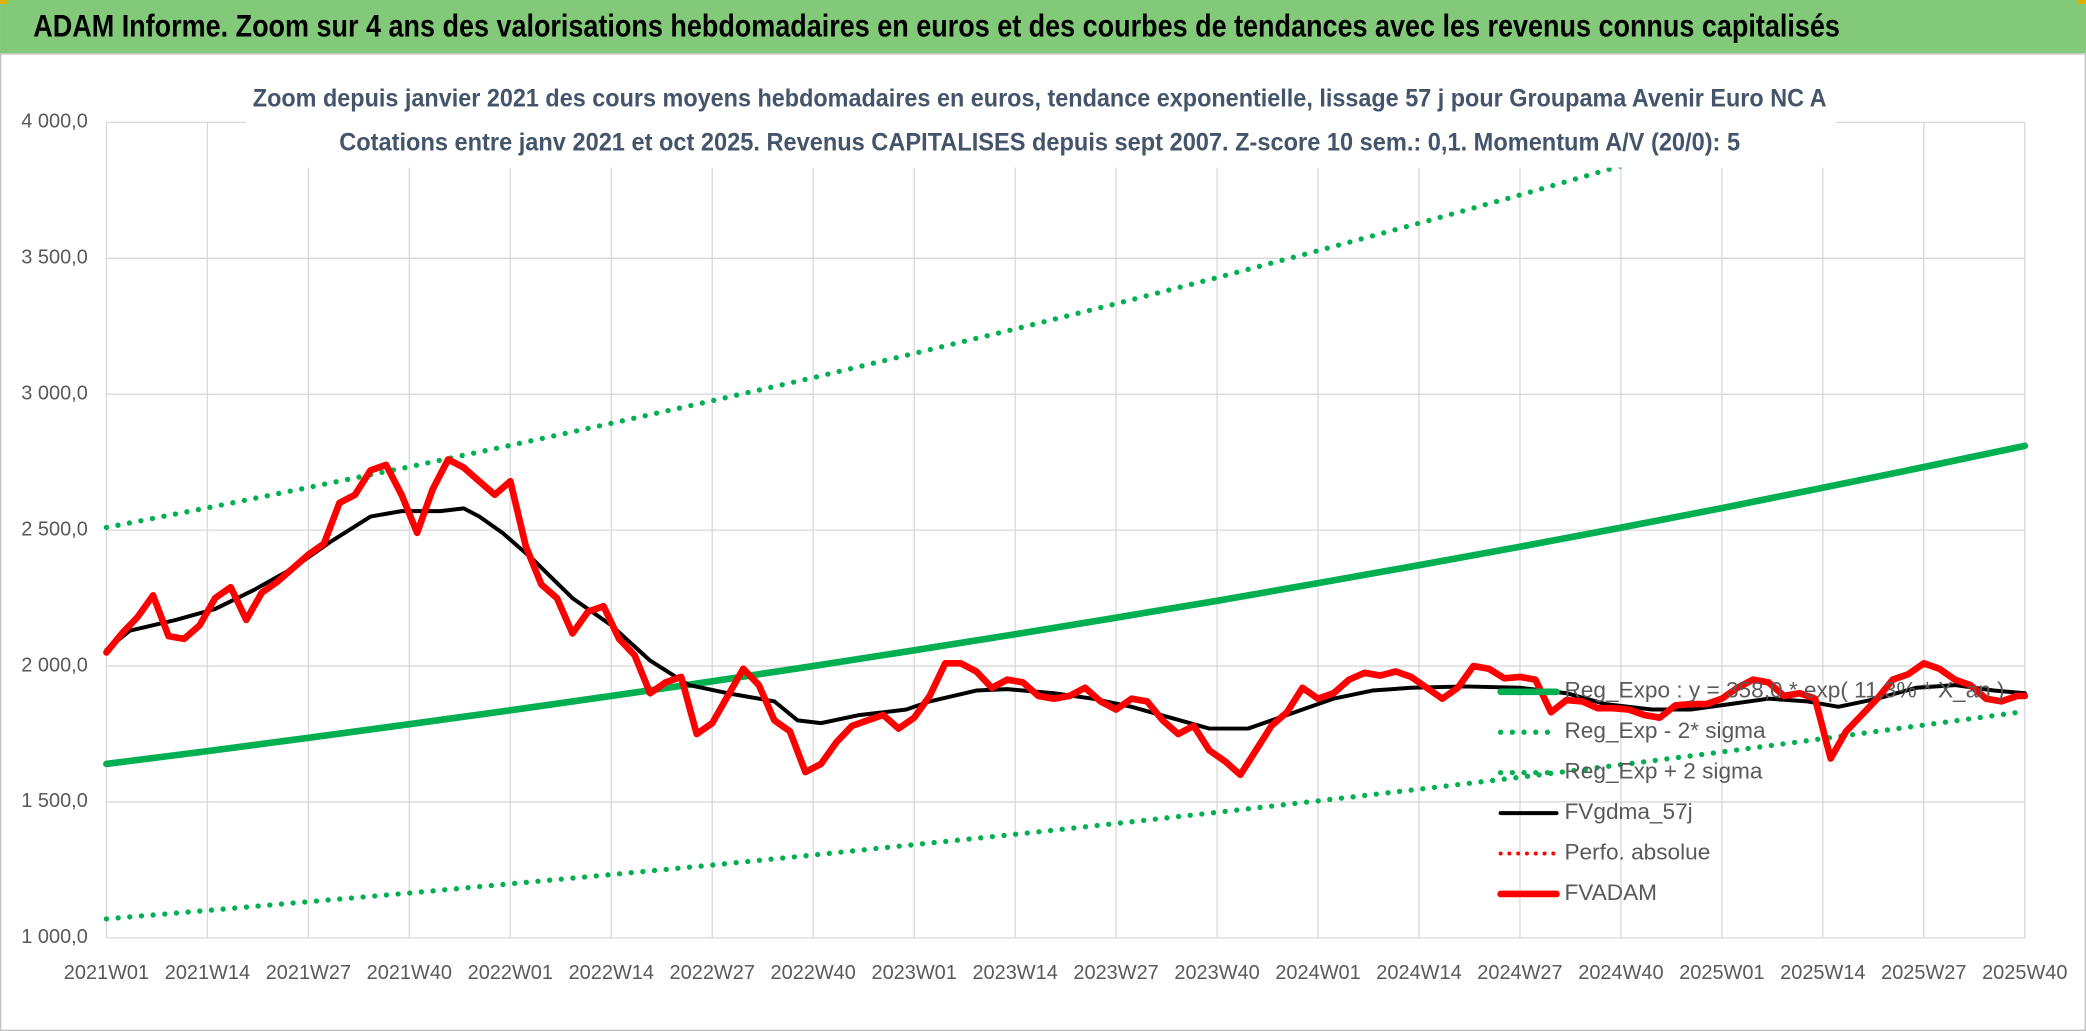 This screenshot has width=2086, height=1031. Describe the element at coordinates (409, 973) in the screenshot. I see `x-tick-label: 2021W40` at that location.